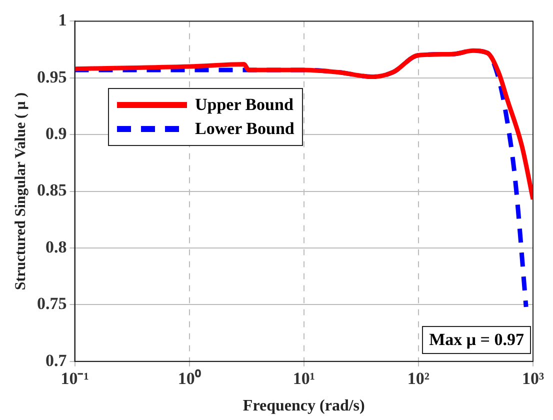  What do you see at coordinates (74, 378) in the screenshot?
I see `x-tick-label: 10⁻¹` at bounding box center [74, 378].